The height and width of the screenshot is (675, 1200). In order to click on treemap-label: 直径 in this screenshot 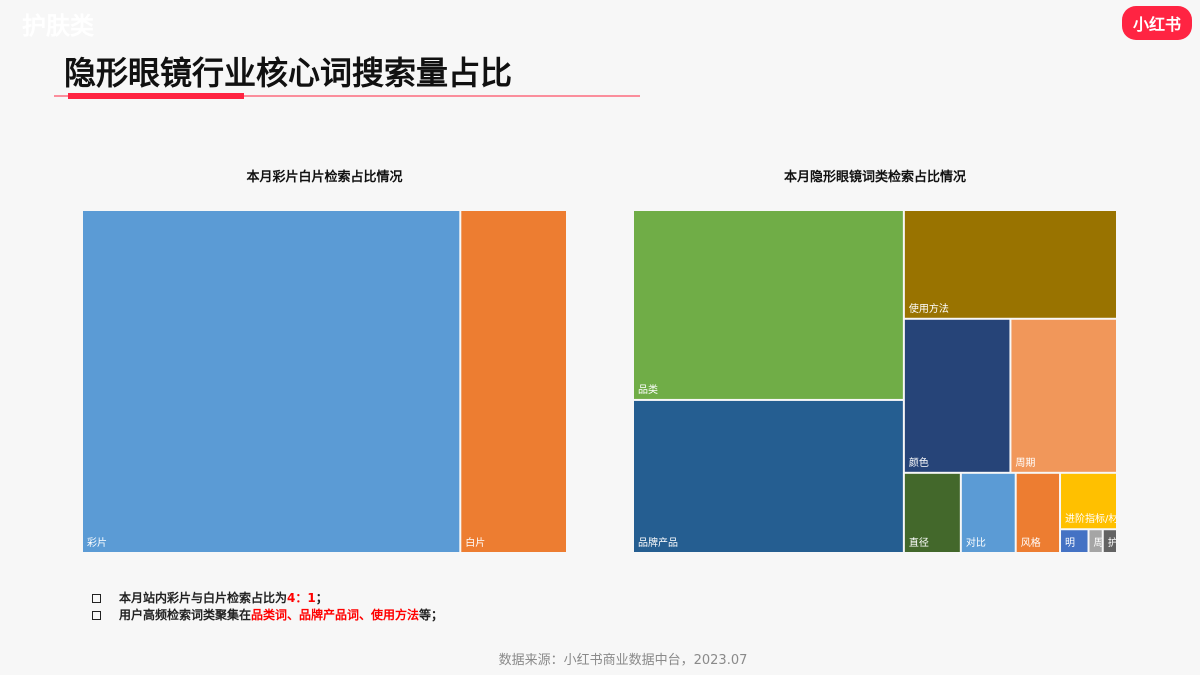, I will do `click(919, 542)`.